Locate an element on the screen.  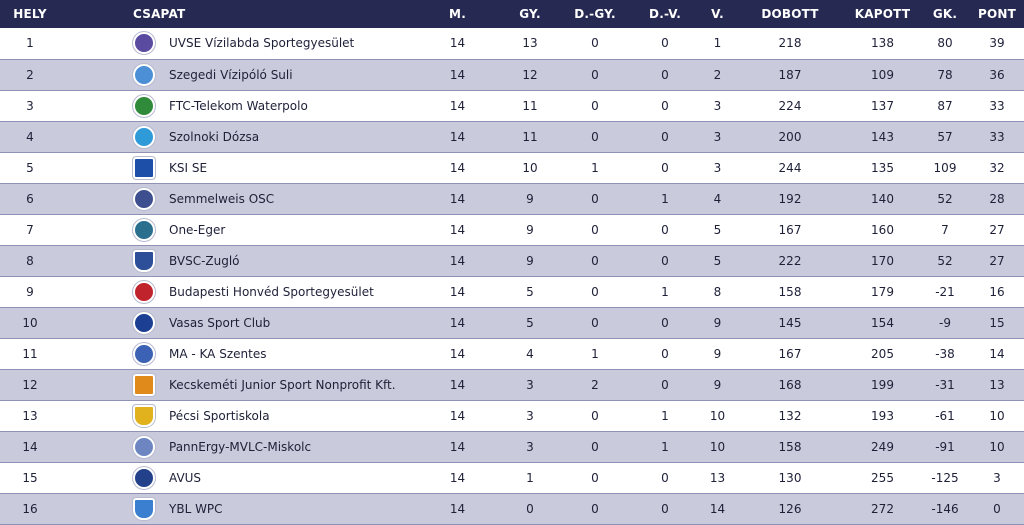
points-cell: 33 is located at coordinates (997, 136).